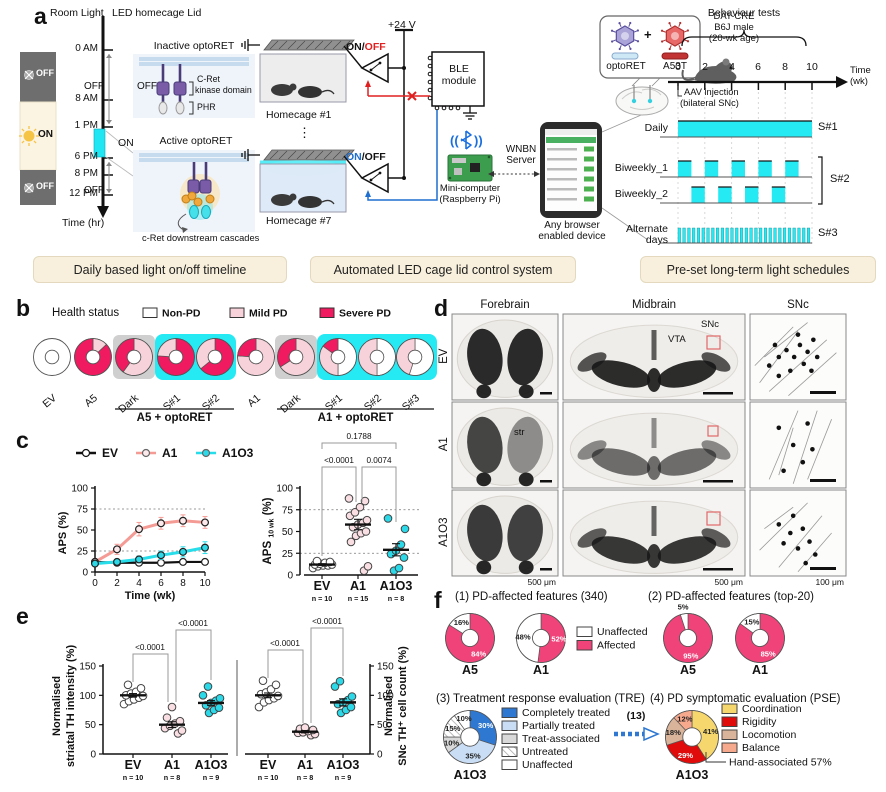  Describe the element at coordinates (546, 645) in the screenshot. I see `pie-pd_features_340: 84% 16% A5 52% 48% A1 Unaffected Affected` at that location.